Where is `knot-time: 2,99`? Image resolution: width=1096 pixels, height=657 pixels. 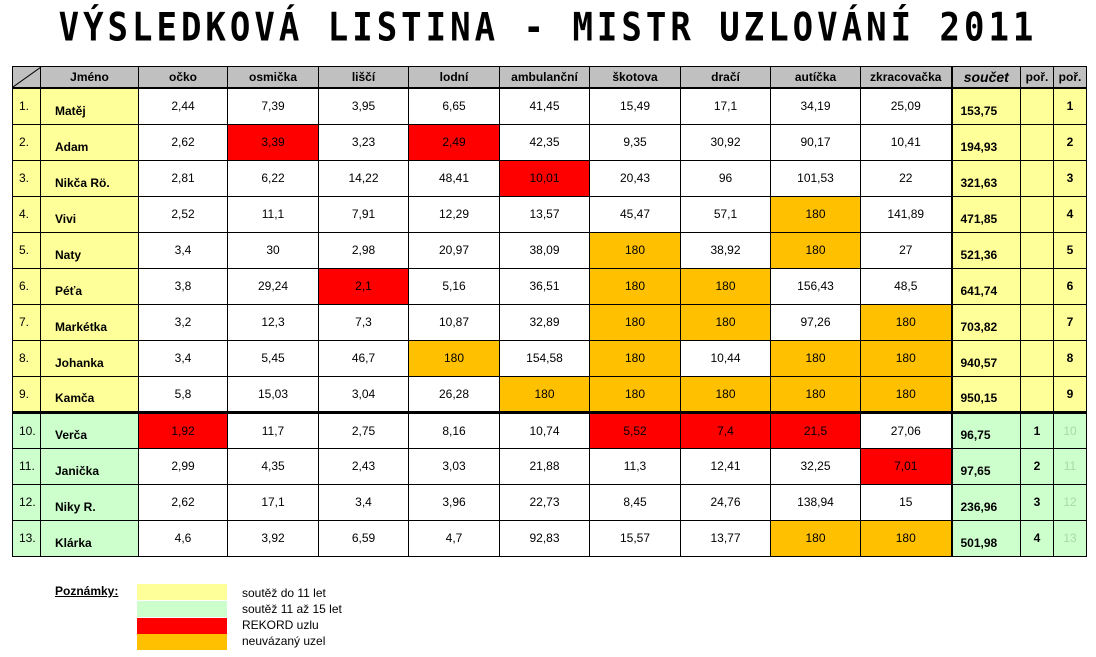
knot-time: 2,99 is located at coordinates (183, 466).